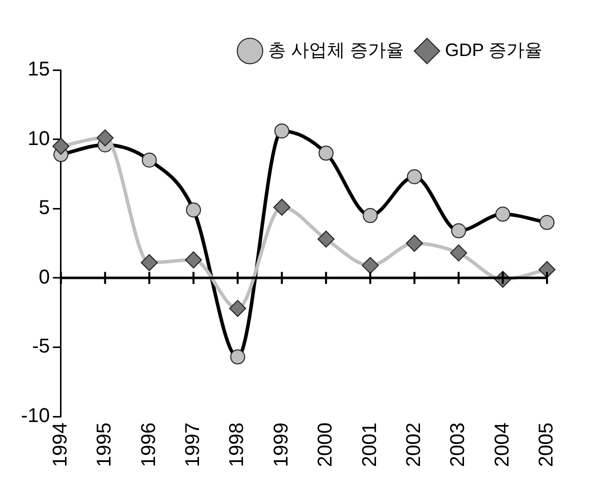 This screenshot has width=589, height=490. I want to click on legend-label: GDP 증가율, so click(493, 50).